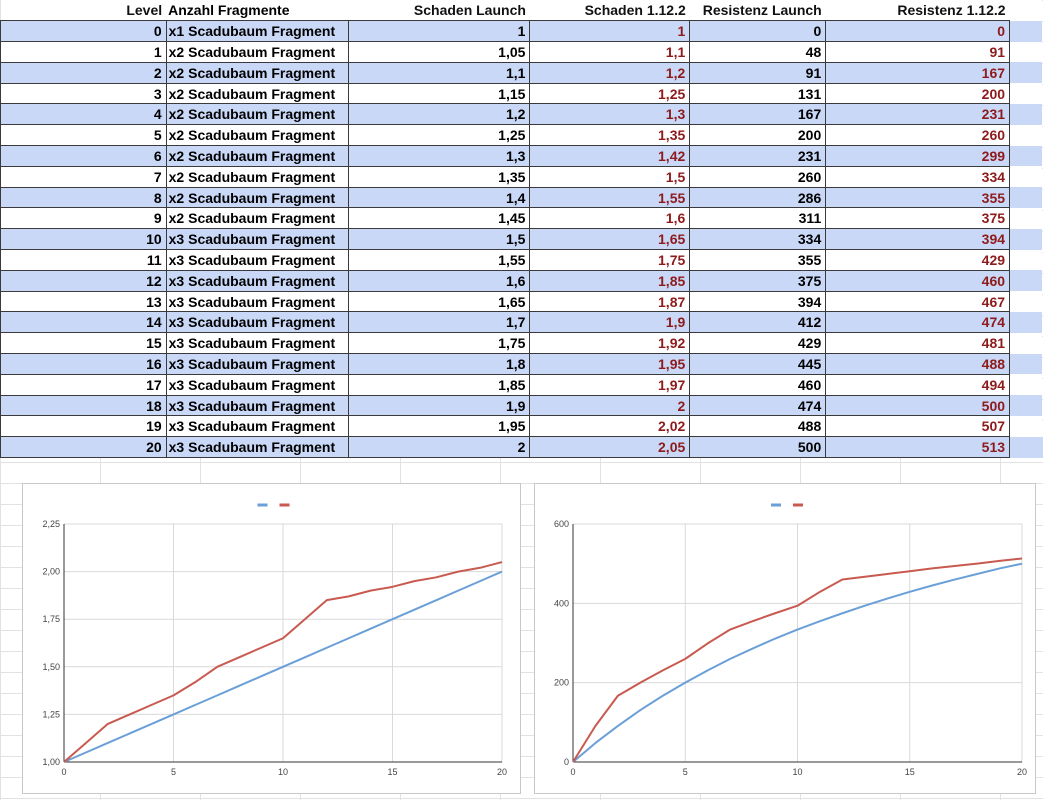  What do you see at coordinates (918, 447) in the screenshot?
I see `cell-resistenz-1-12-2: 513` at bounding box center [918, 447].